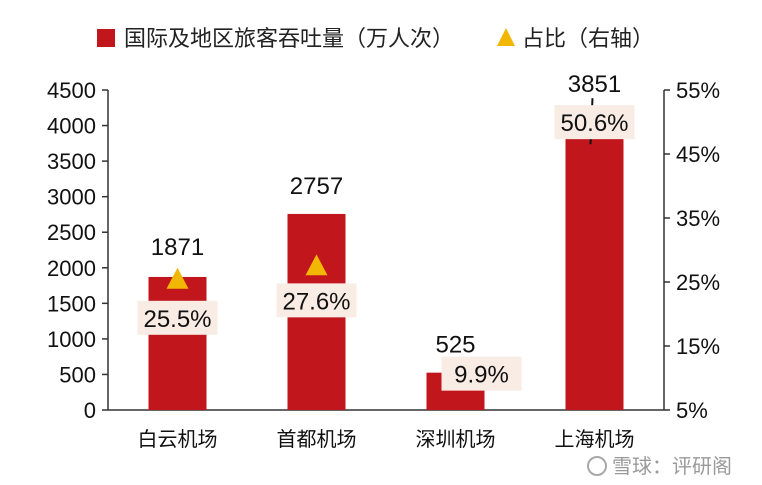  What do you see at coordinates (71, 268) in the screenshot?
I see `left-tick-label: 2000` at bounding box center [71, 268].